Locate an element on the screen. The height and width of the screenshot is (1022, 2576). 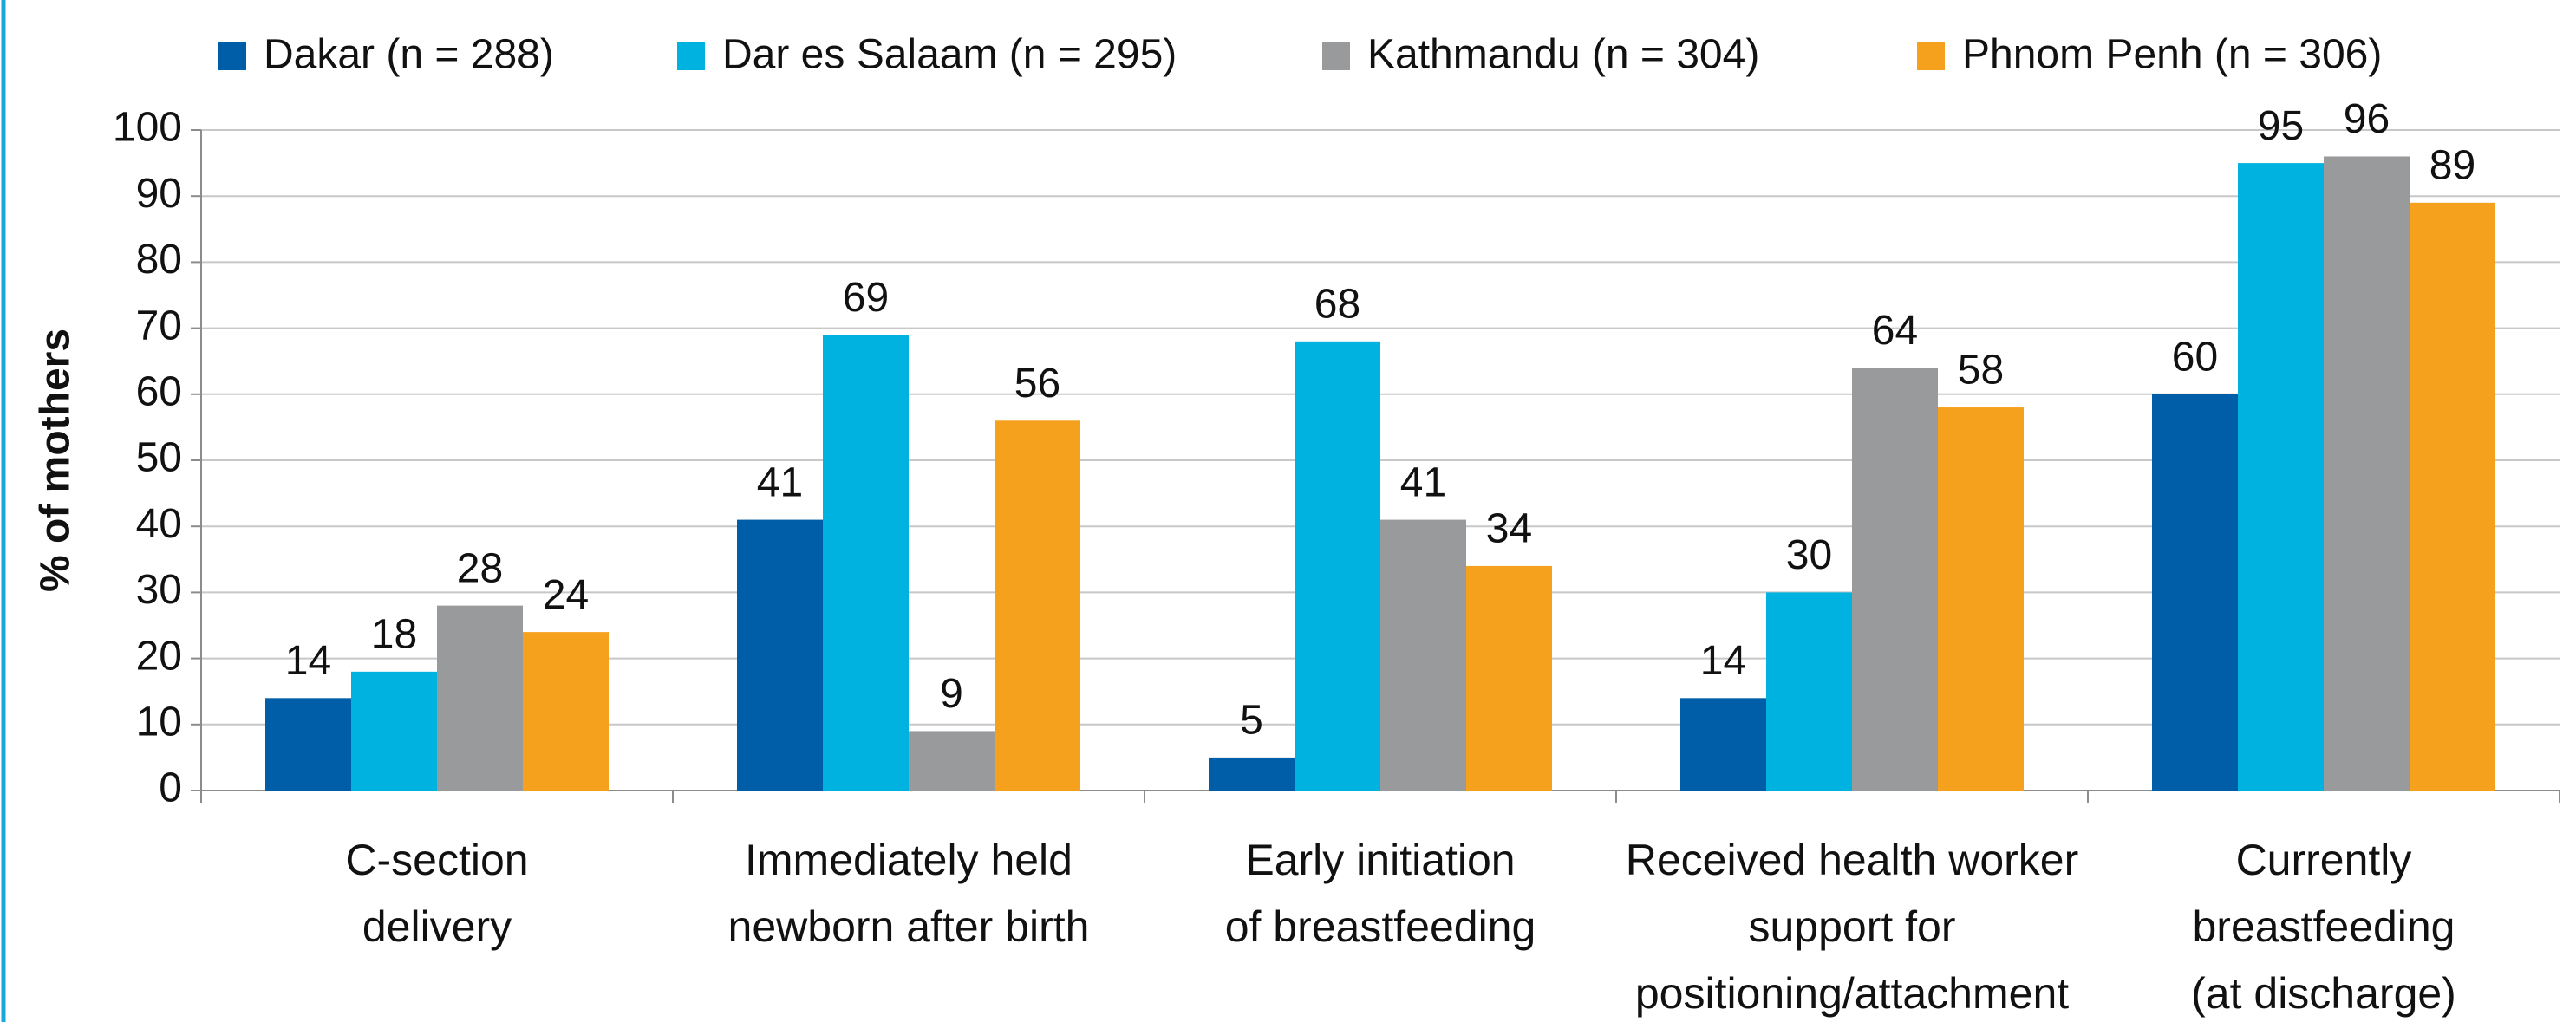
x-tick-label: positioning/attachment is located at coordinates (1852, 993).